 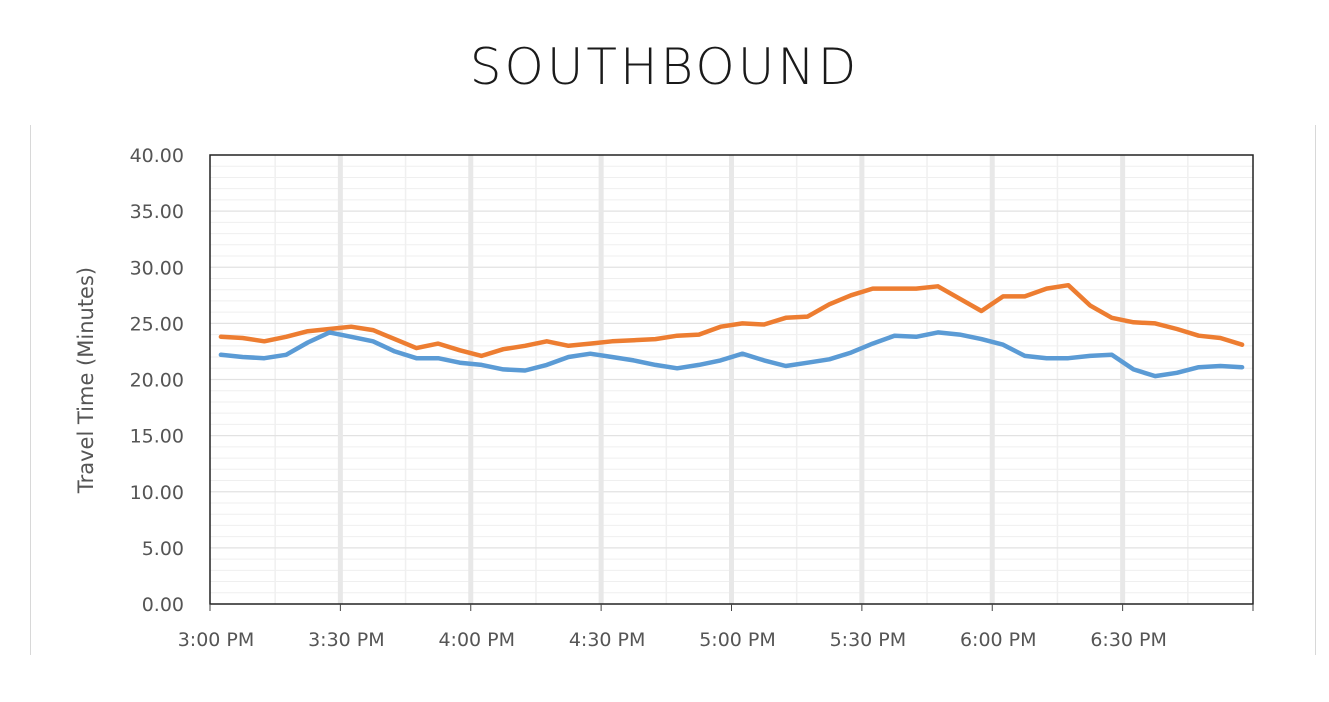 I want to click on x-tick-label: 5:30 PM, so click(x=868, y=640).